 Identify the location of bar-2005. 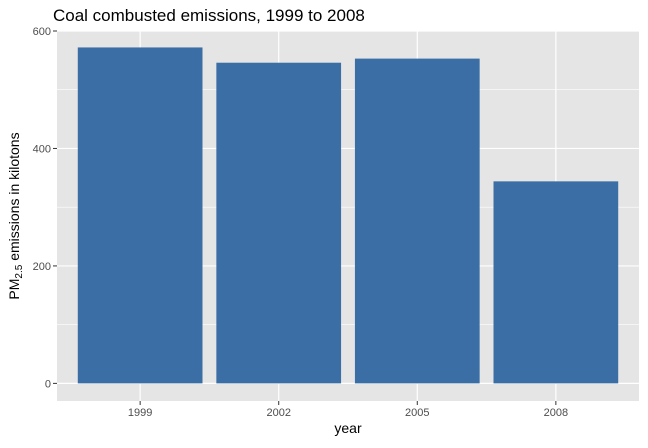
(417, 221).